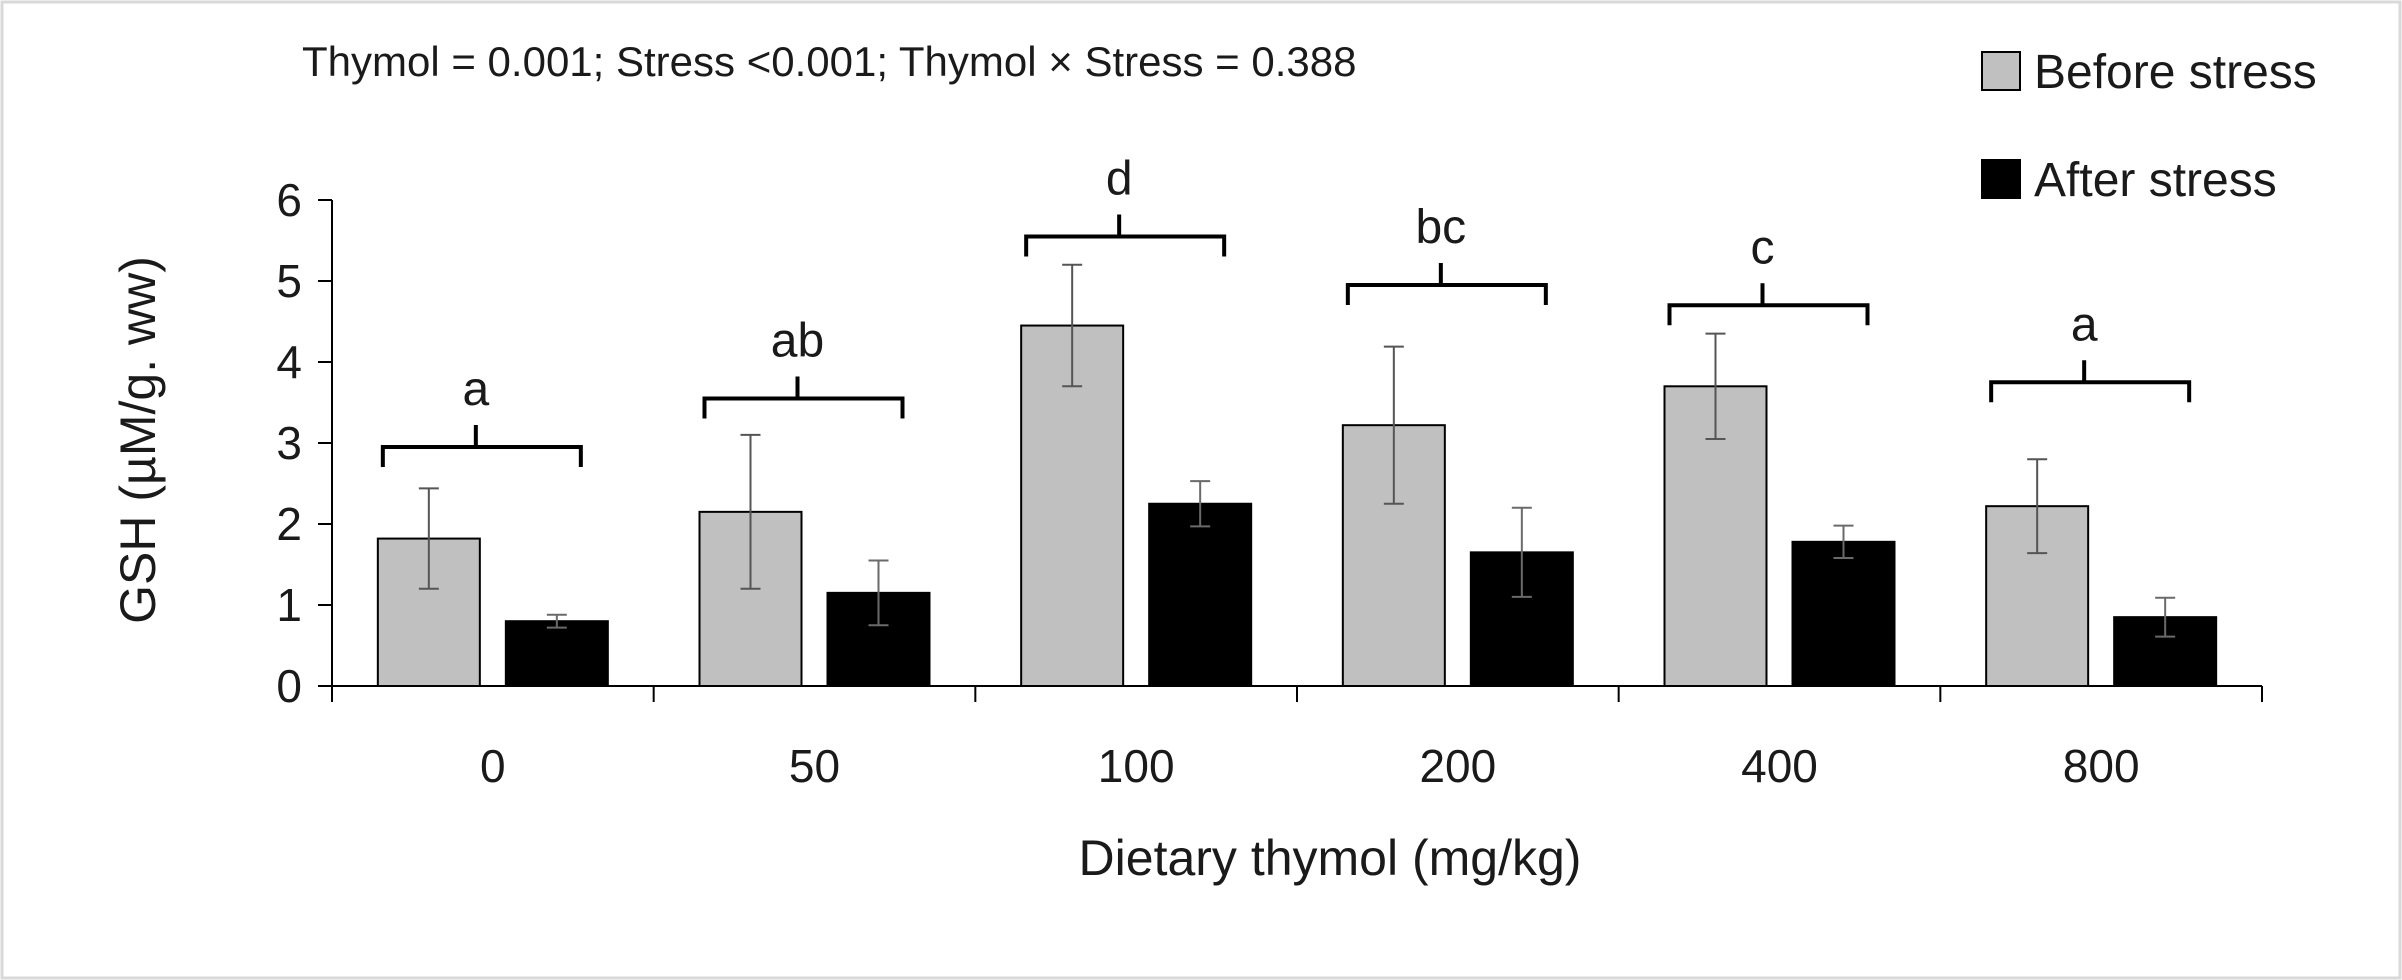  What do you see at coordinates (1457, 766) in the screenshot?
I see `x-tick-label: 200` at bounding box center [1457, 766].